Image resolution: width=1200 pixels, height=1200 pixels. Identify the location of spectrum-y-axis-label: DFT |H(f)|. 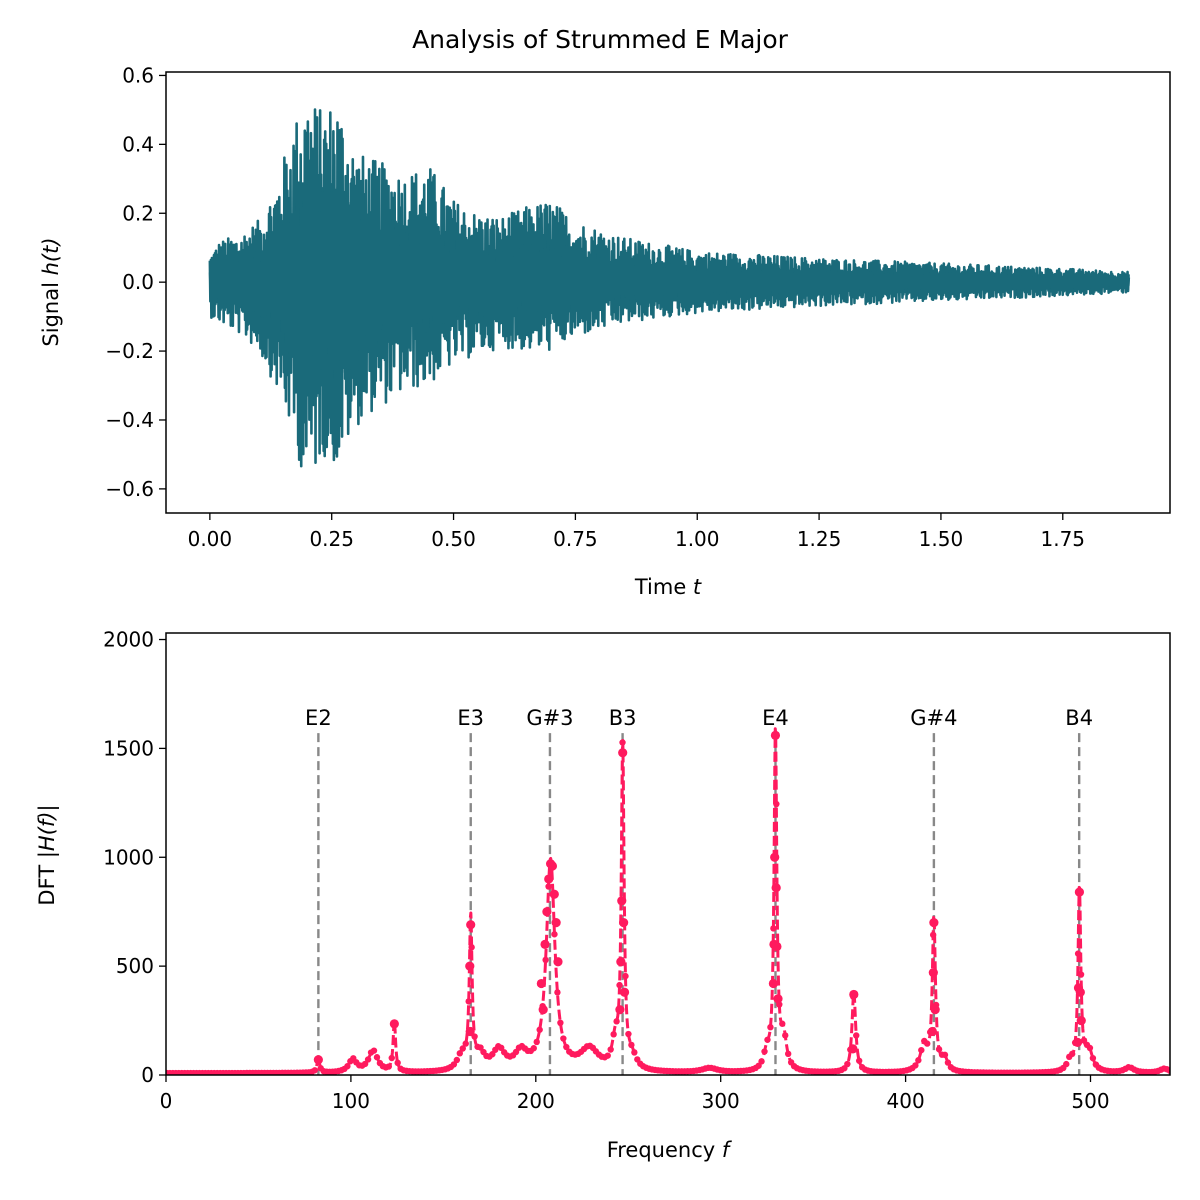
(47, 854).